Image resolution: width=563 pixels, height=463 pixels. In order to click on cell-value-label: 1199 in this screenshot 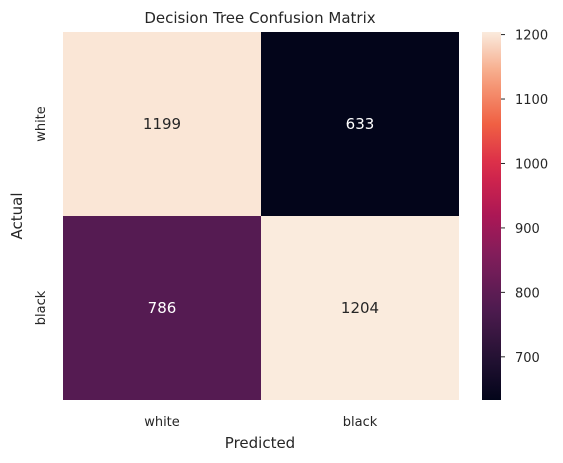, I will do `click(162, 124)`.